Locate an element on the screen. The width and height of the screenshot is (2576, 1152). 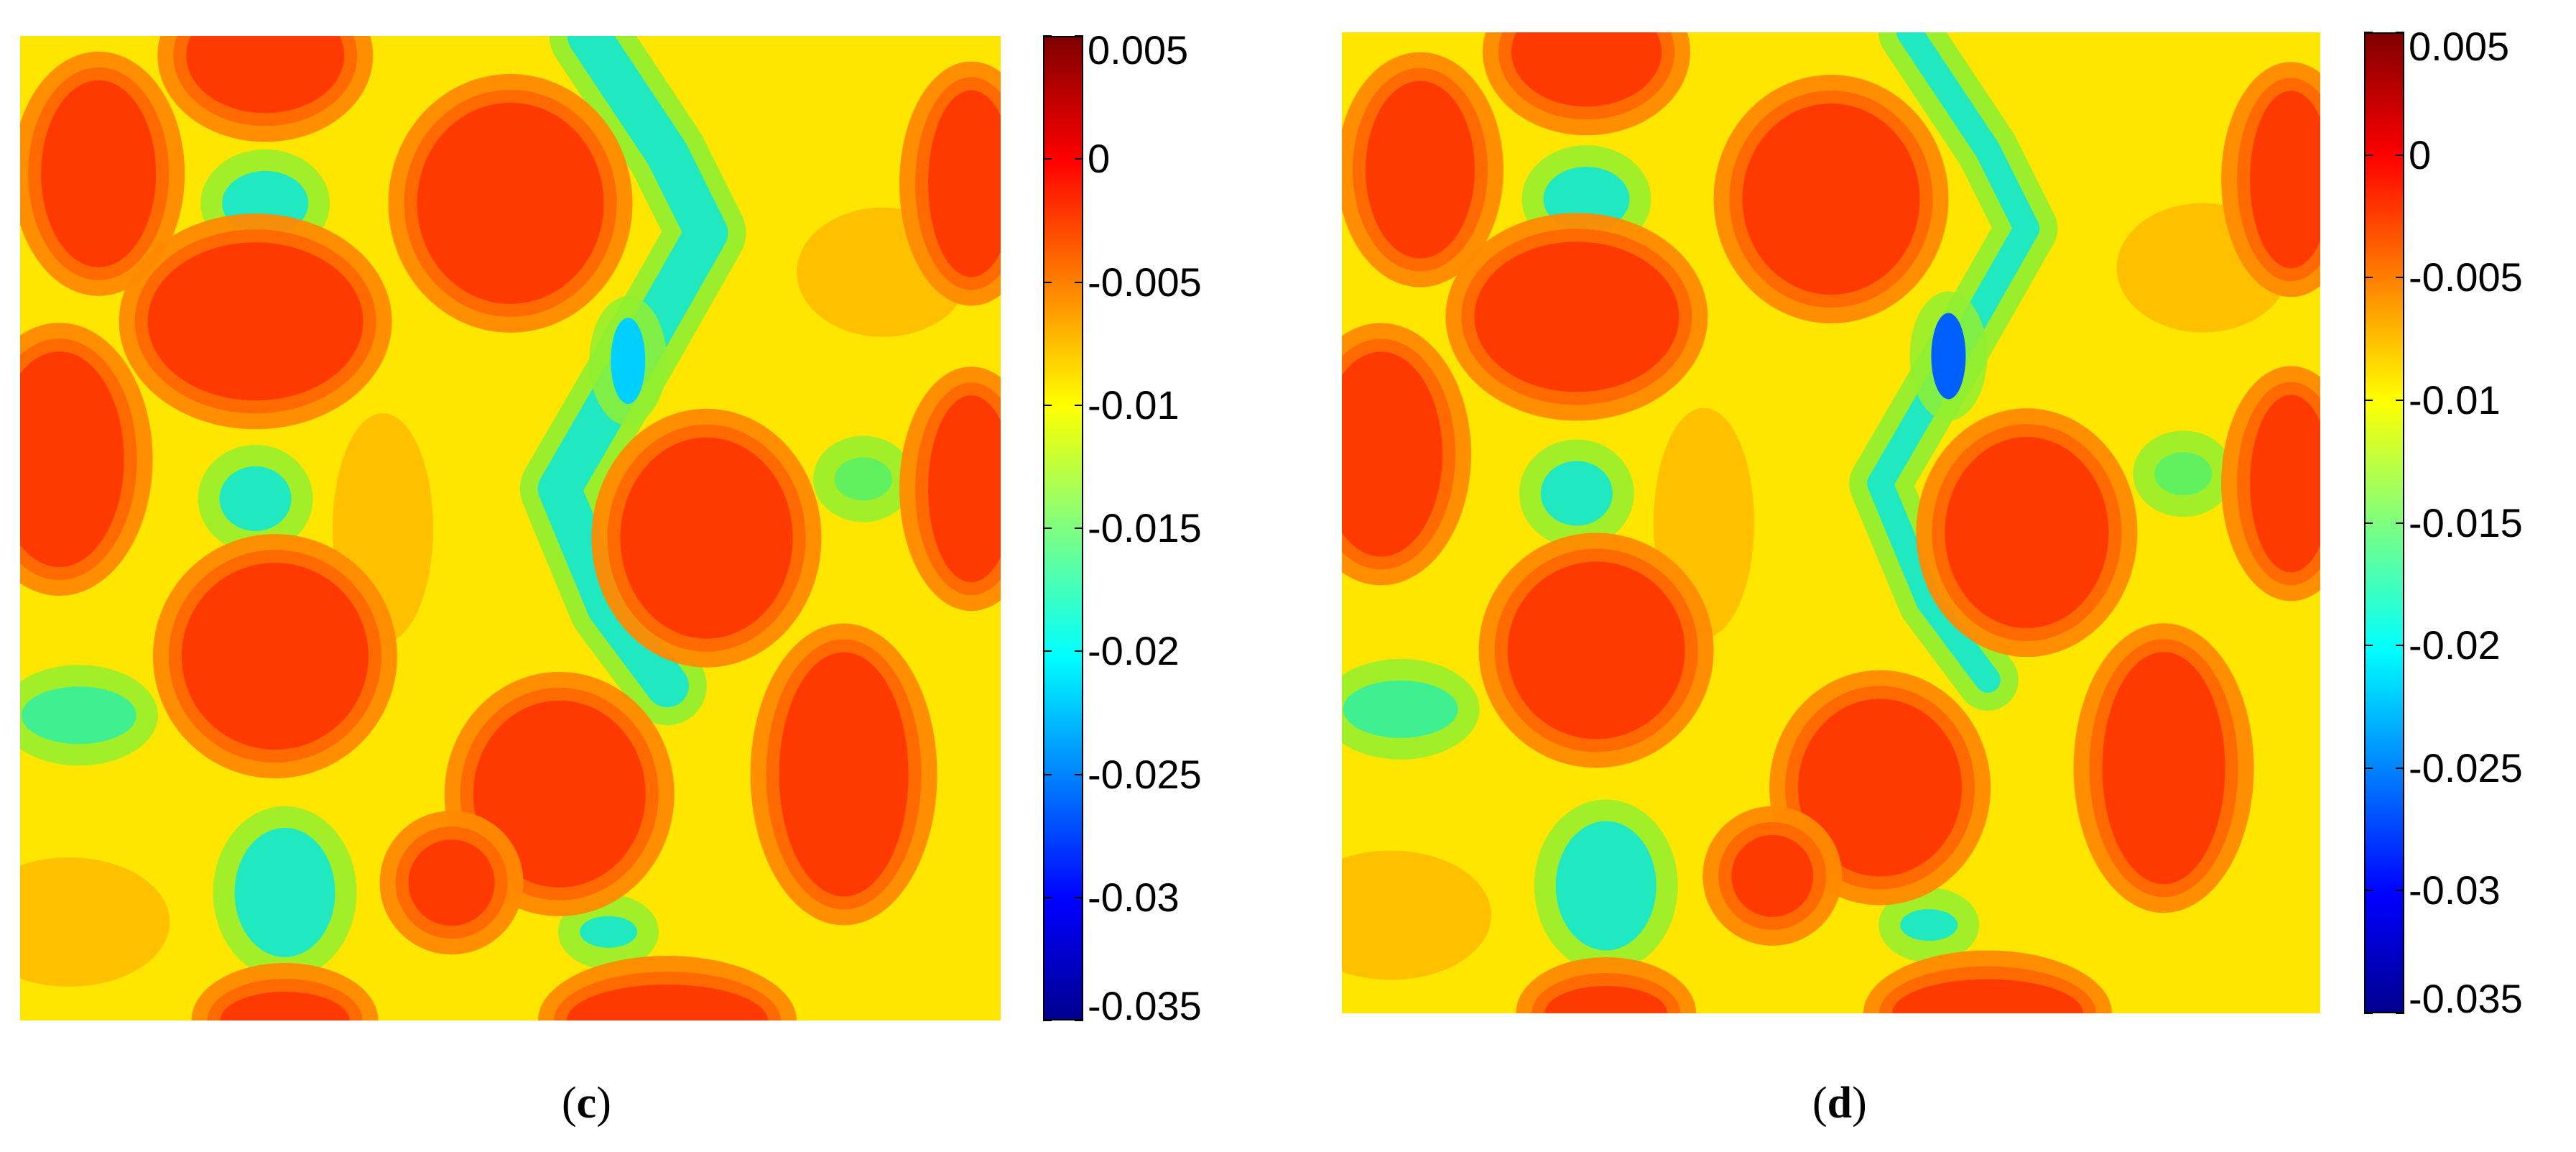
panel-caption-d: (d) is located at coordinates (1839, 1103).